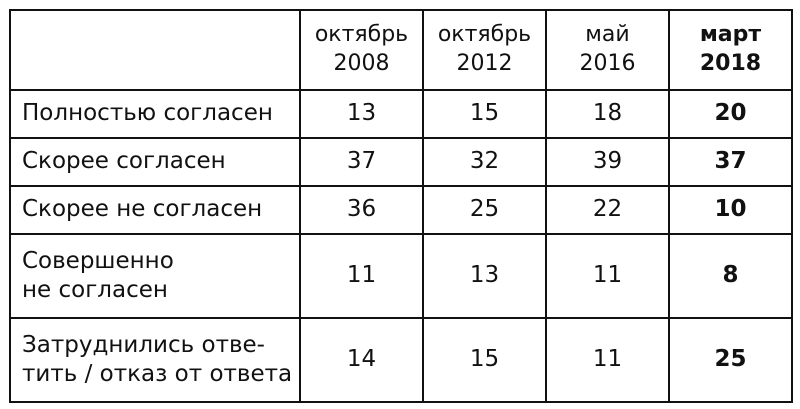 This screenshot has height=409, width=800. Describe the element at coordinates (730, 210) in the screenshot. I see `value-cell-highlight: 10` at that location.